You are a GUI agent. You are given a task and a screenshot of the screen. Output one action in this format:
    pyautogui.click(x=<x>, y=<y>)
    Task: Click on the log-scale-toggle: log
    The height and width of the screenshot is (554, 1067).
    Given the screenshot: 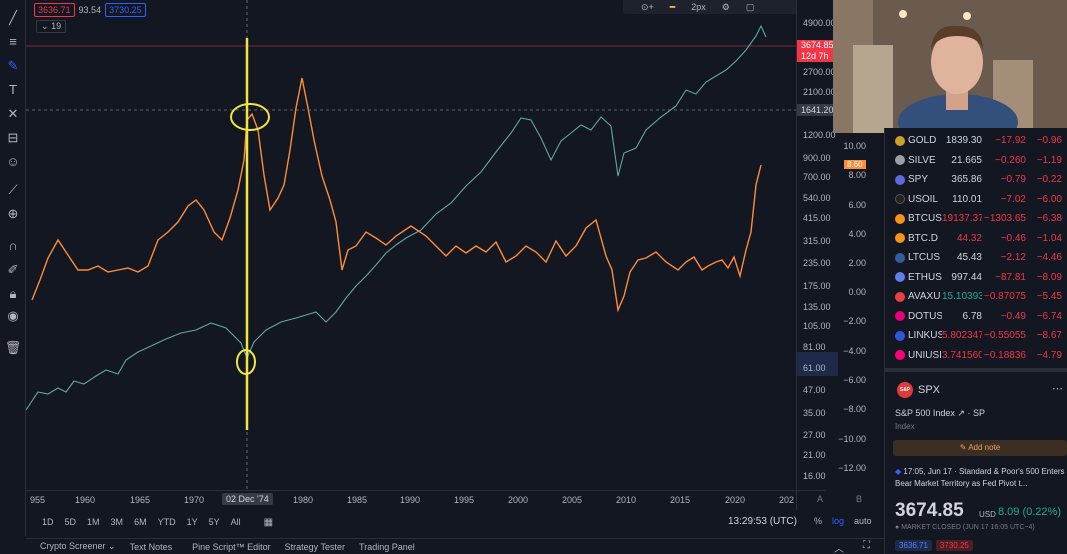 What is the action you would take?
    pyautogui.click(x=838, y=521)
    